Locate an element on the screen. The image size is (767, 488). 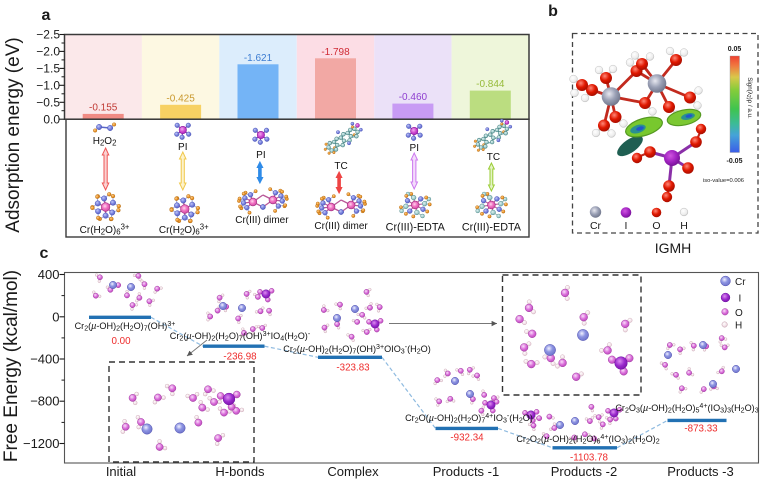
svg-text: H-bonds is located at coordinates (240, 471).